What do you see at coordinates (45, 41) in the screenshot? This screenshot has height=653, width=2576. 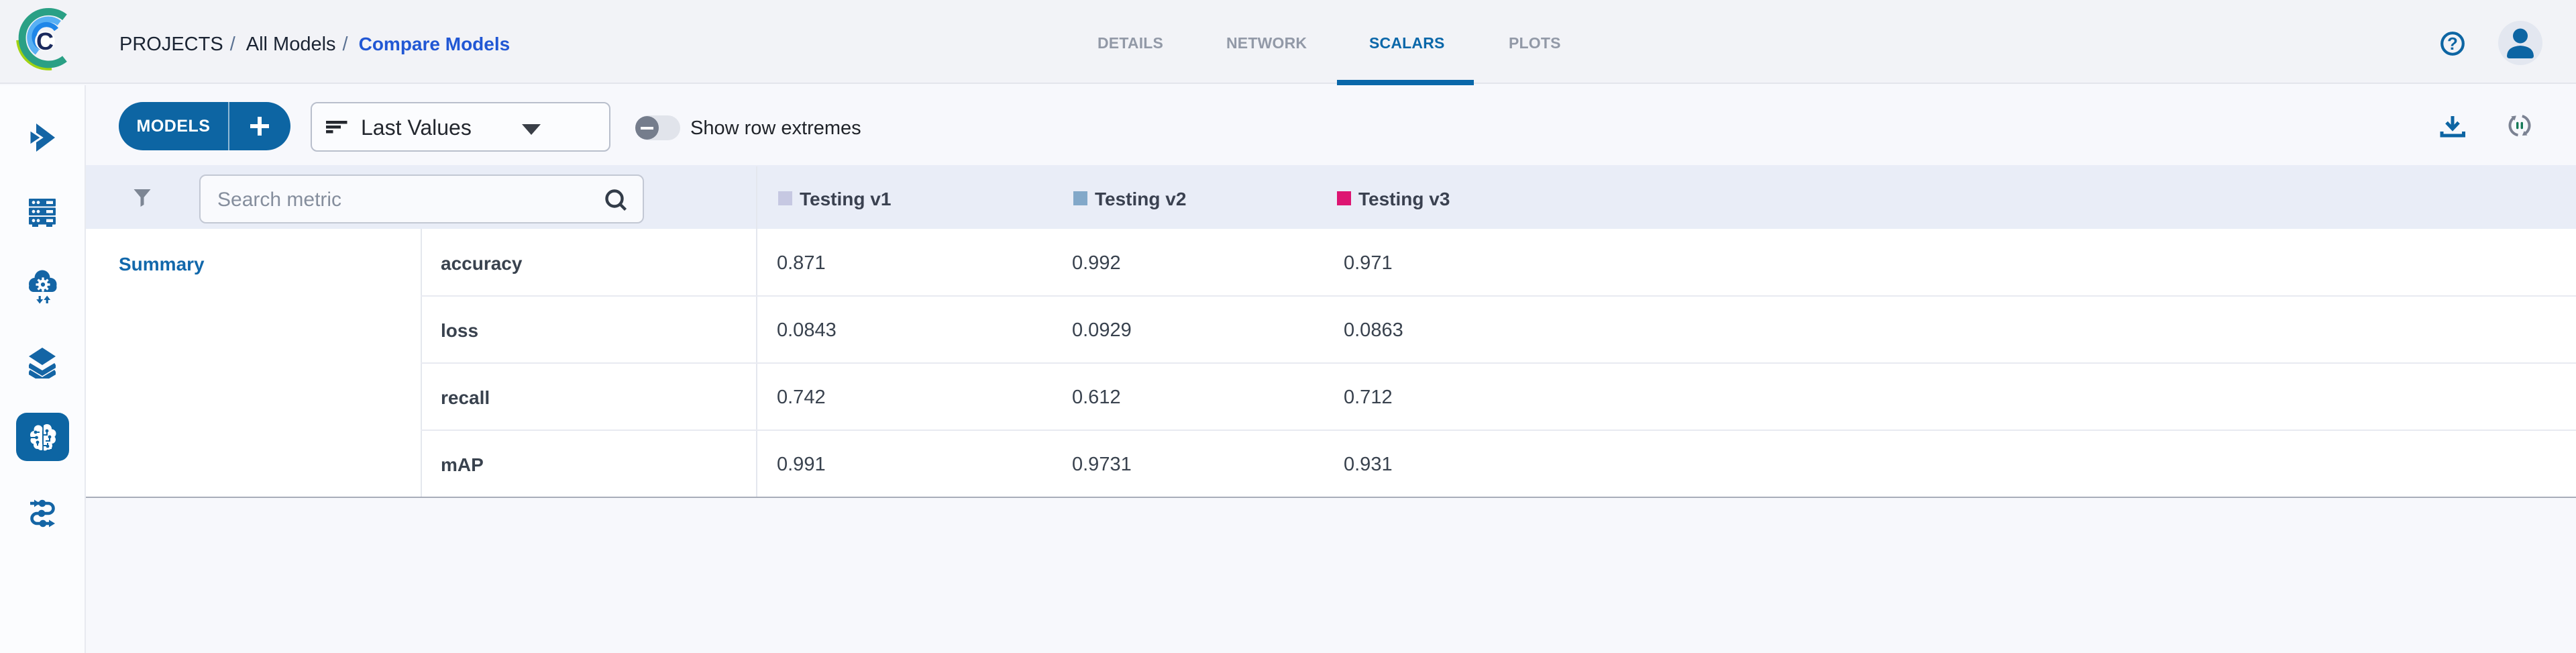 I see `svg-text: C` at bounding box center [45, 41].